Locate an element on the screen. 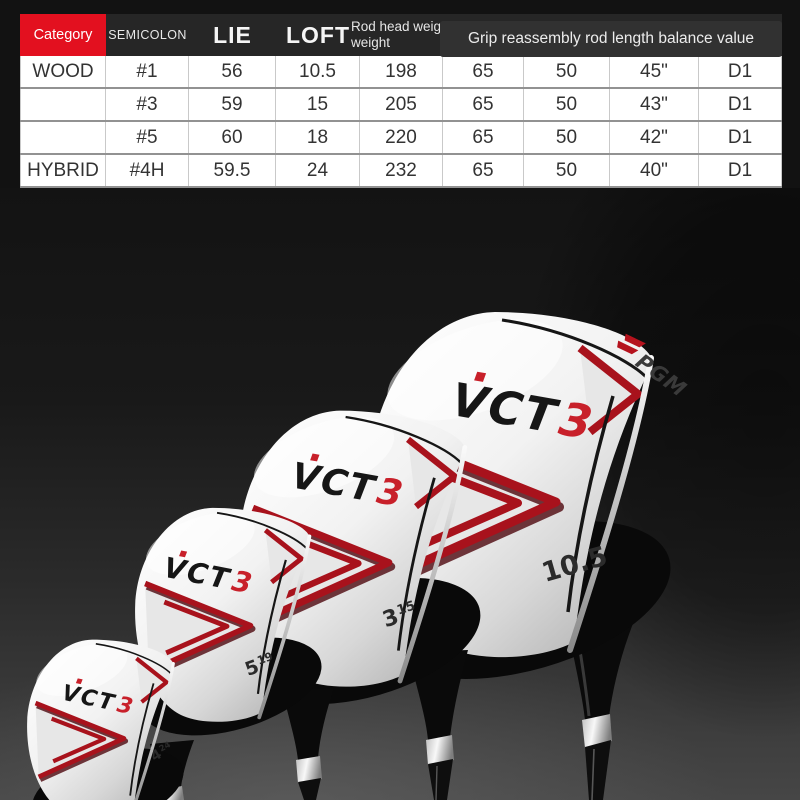 The height and width of the screenshot is (800, 800). header-grip-group: Grip reassembly rod length balance value is located at coordinates (611, 39).